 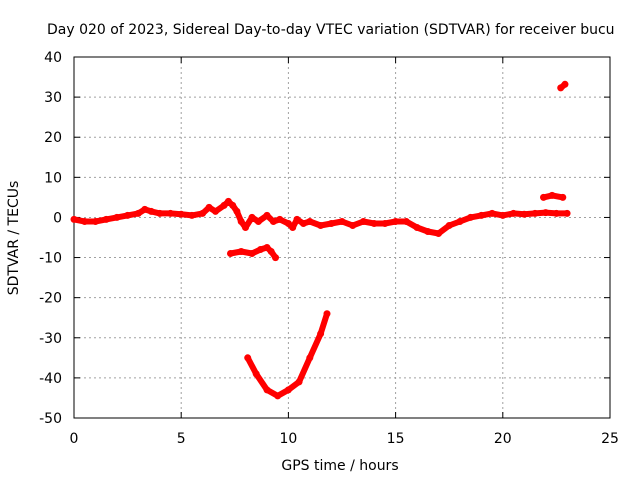 What do you see at coordinates (53, 178) in the screenshot?
I see `y-tick-label: 10` at bounding box center [53, 178].